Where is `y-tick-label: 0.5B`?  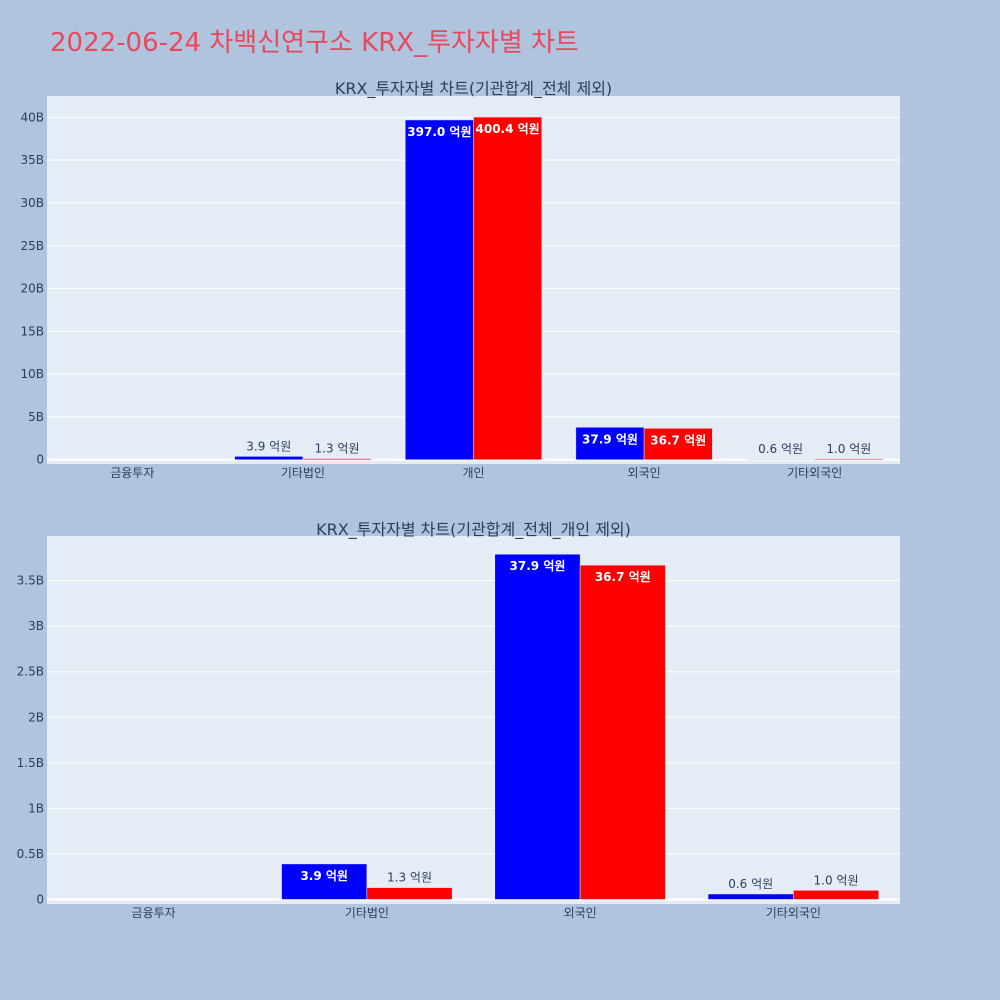 y-tick-label: 0.5B is located at coordinates (30, 854).